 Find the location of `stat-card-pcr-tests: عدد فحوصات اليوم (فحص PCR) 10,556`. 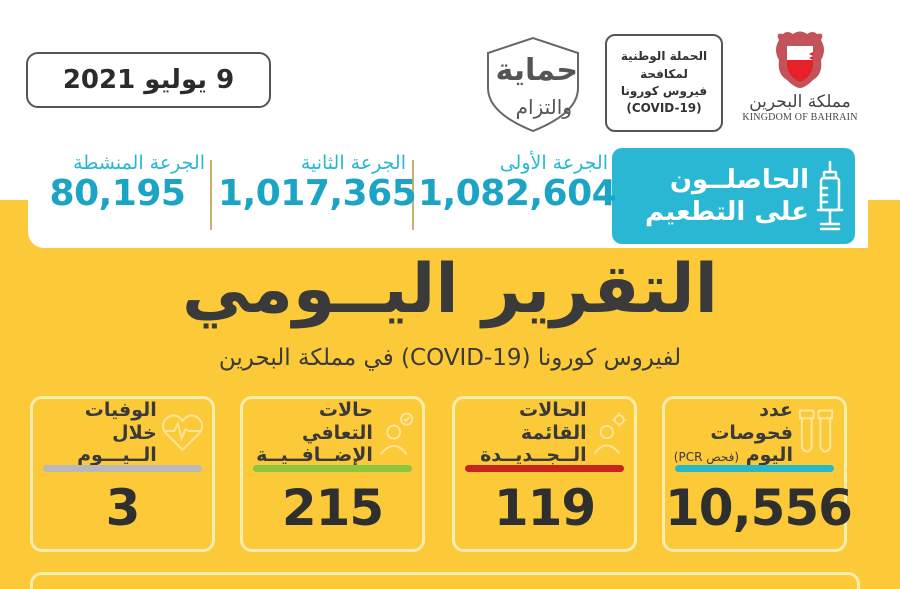

stat-card-pcr-tests: عدد فحوصات اليوم (فحص PCR) 10,556 is located at coordinates (757, 474).